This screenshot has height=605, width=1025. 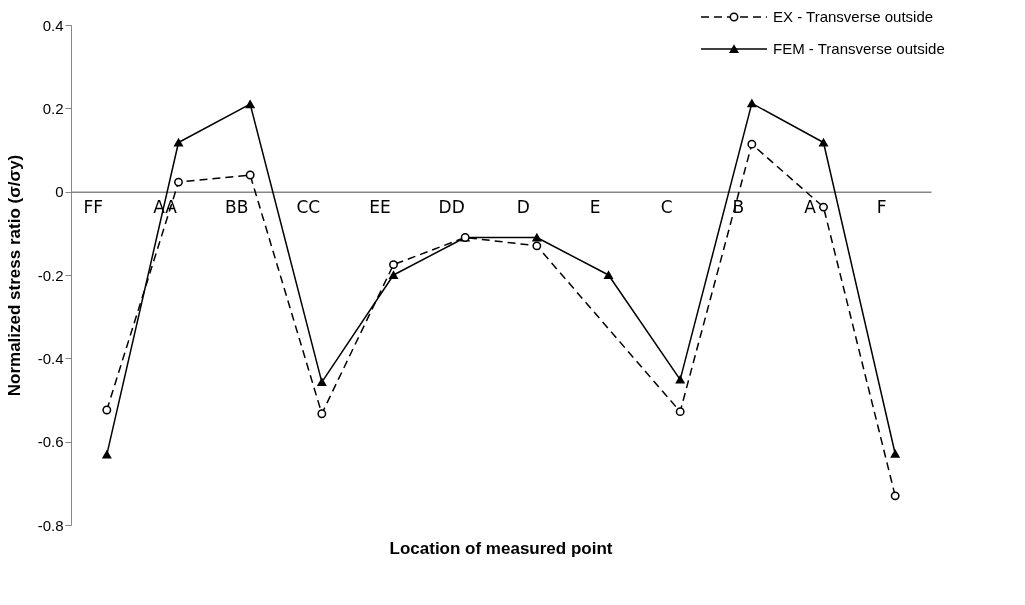 What do you see at coordinates (738, 207) in the screenshot?
I see `x-tick-label: B` at bounding box center [738, 207].